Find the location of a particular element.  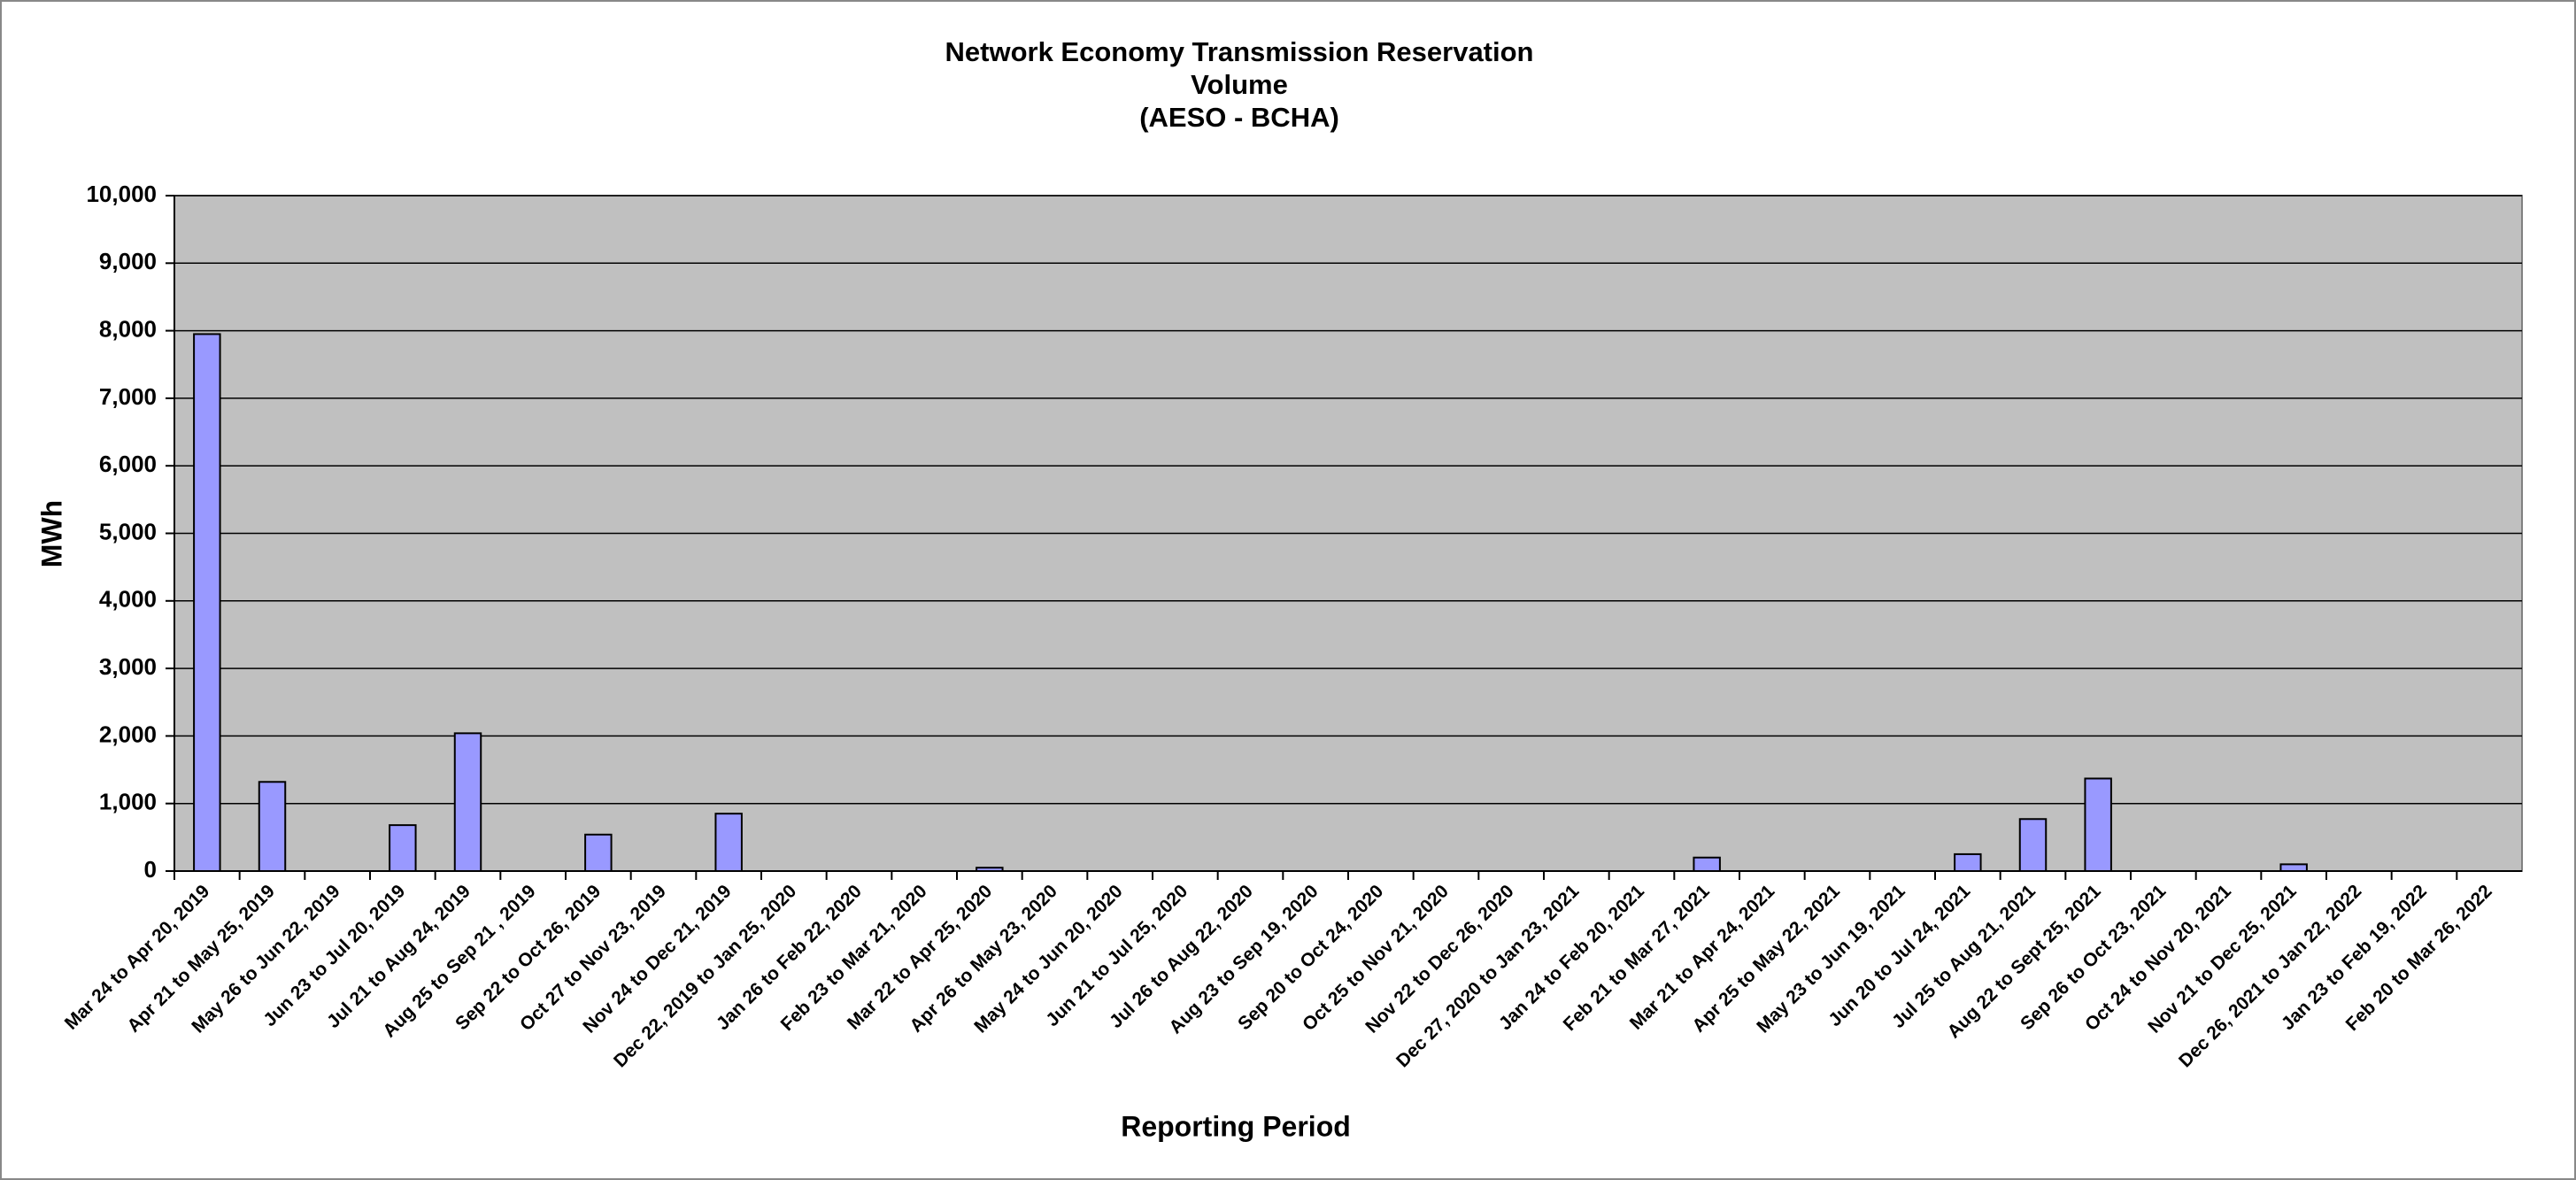

y-tick-label: 7,000 is located at coordinates (128, 396).